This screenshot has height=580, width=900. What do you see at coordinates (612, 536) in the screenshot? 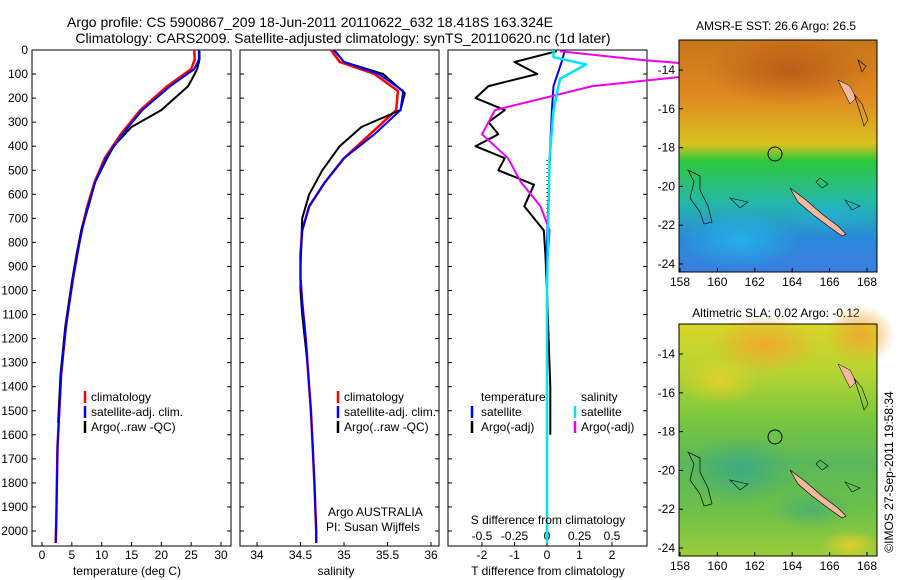
I see `s-tick-label: 0.5` at bounding box center [612, 536].